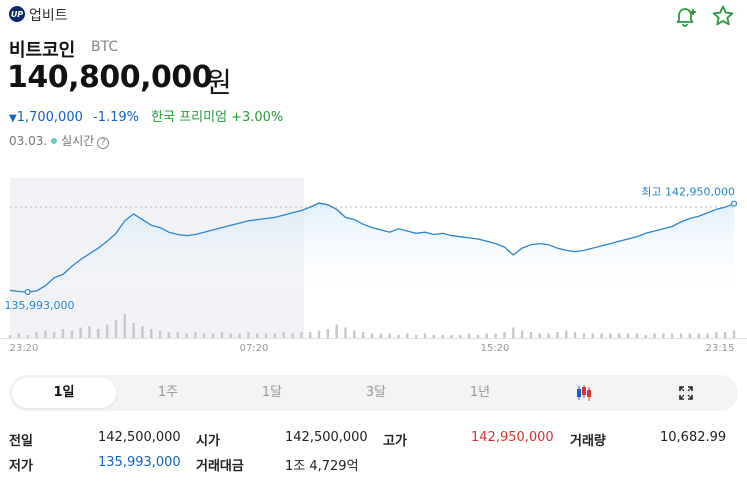 This screenshot has height=487, width=747. What do you see at coordinates (78, 141) in the screenshot?
I see `live-label: 실시간` at bounding box center [78, 141].